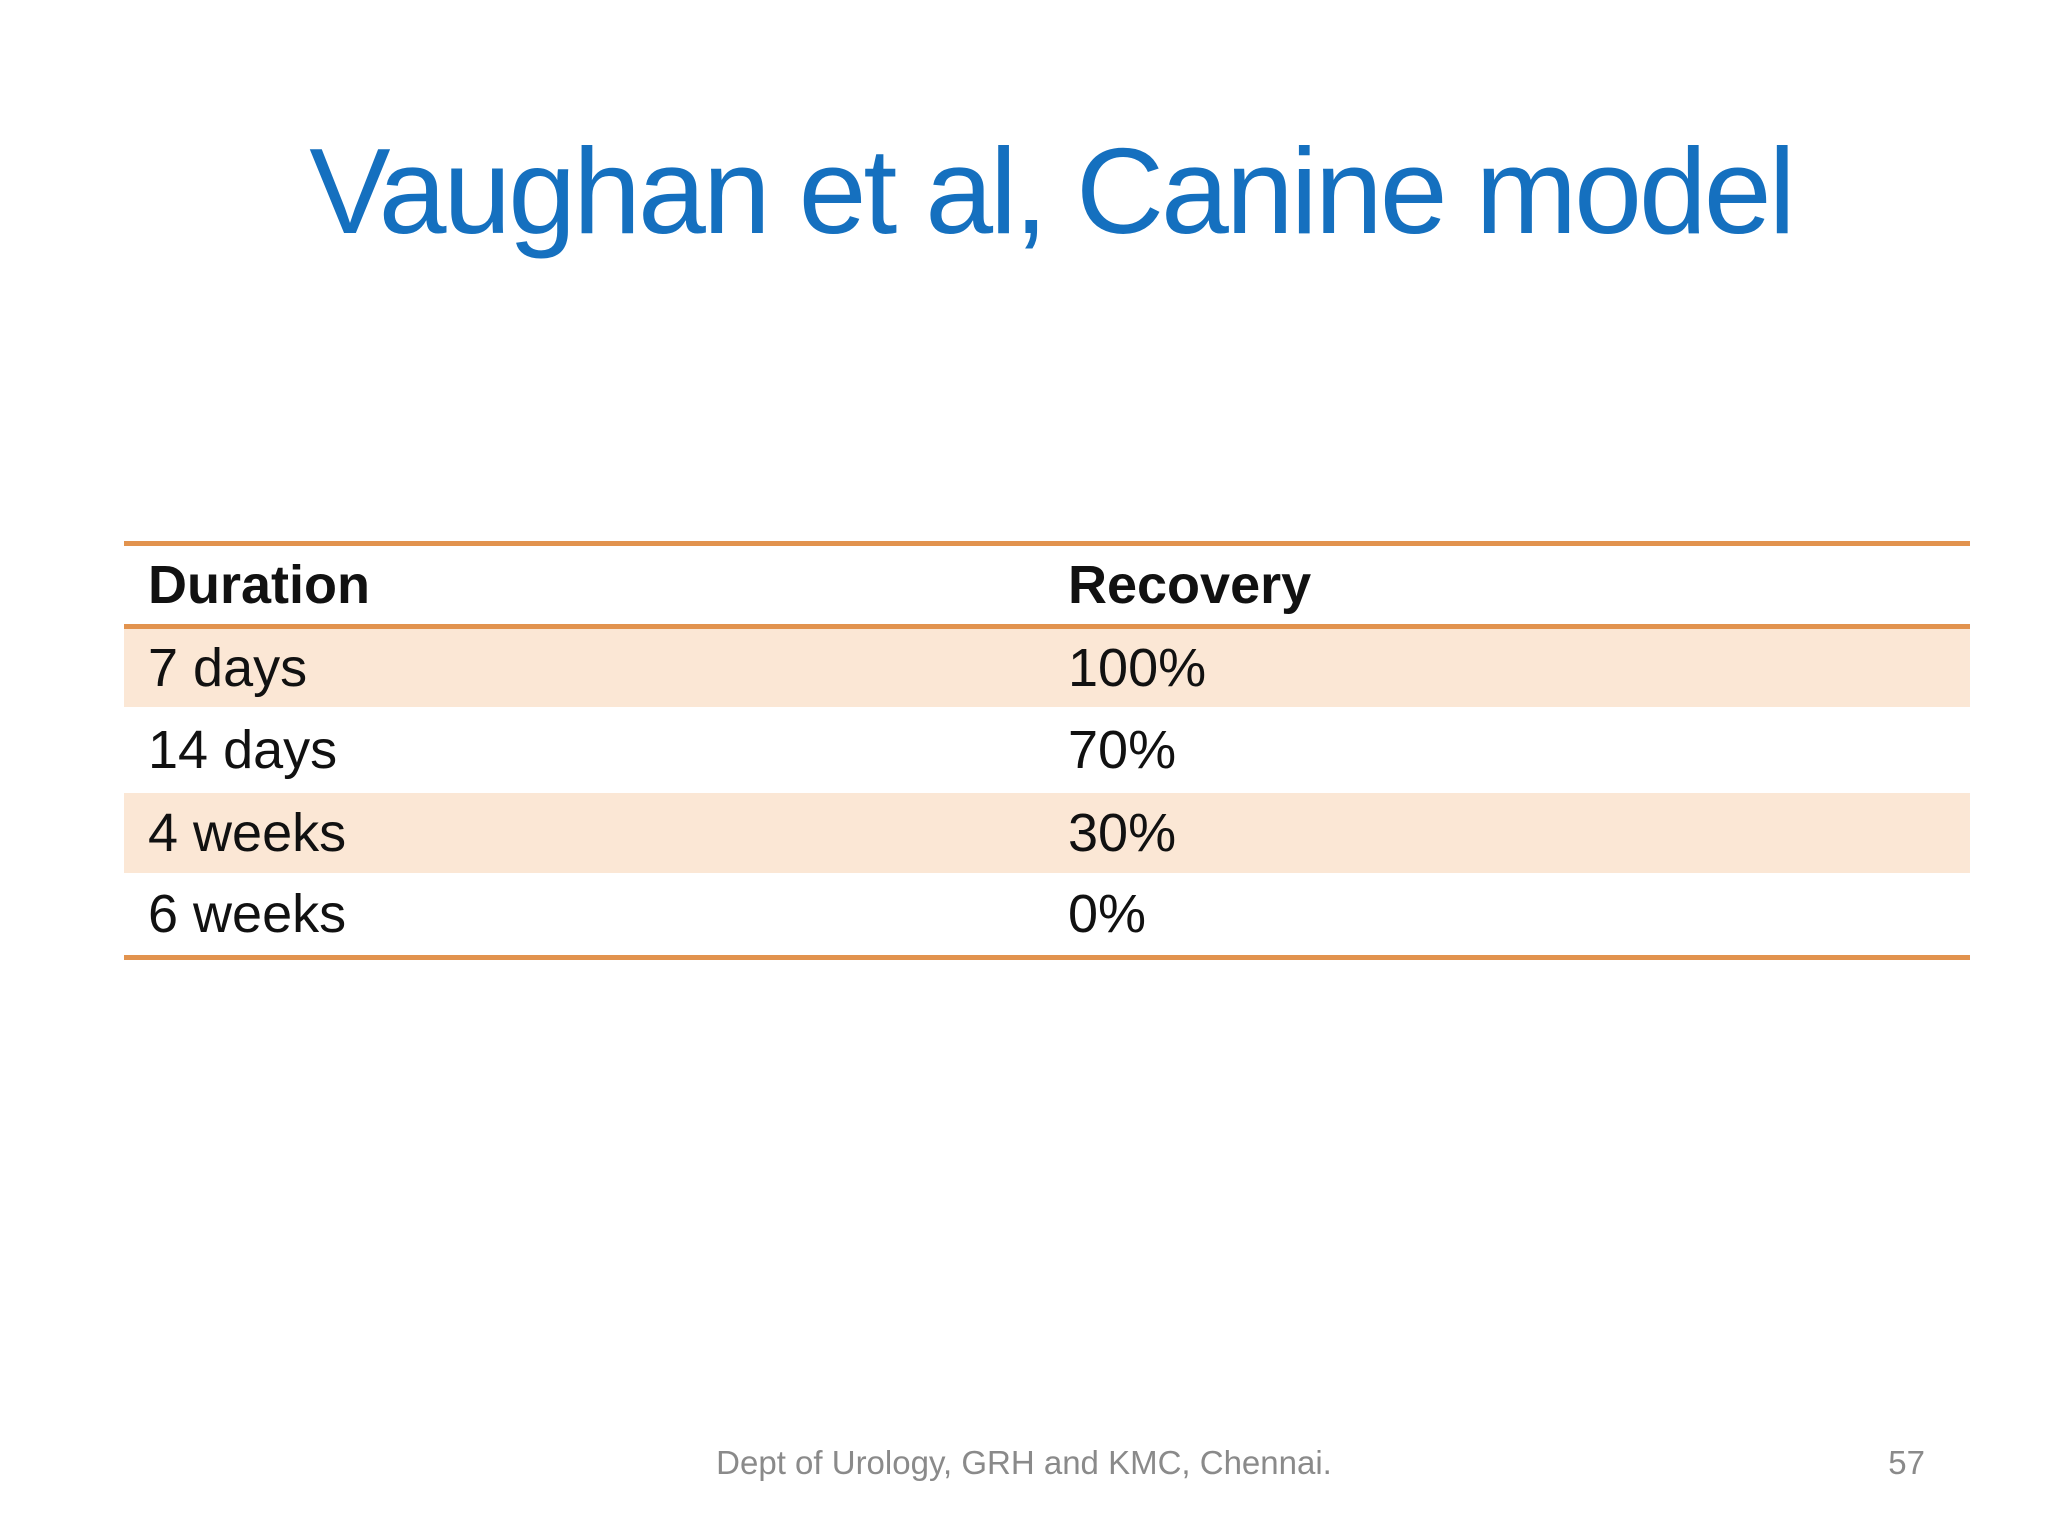  Describe the element at coordinates (1122, 833) in the screenshot. I see `cell-recovery: 30%` at that location.